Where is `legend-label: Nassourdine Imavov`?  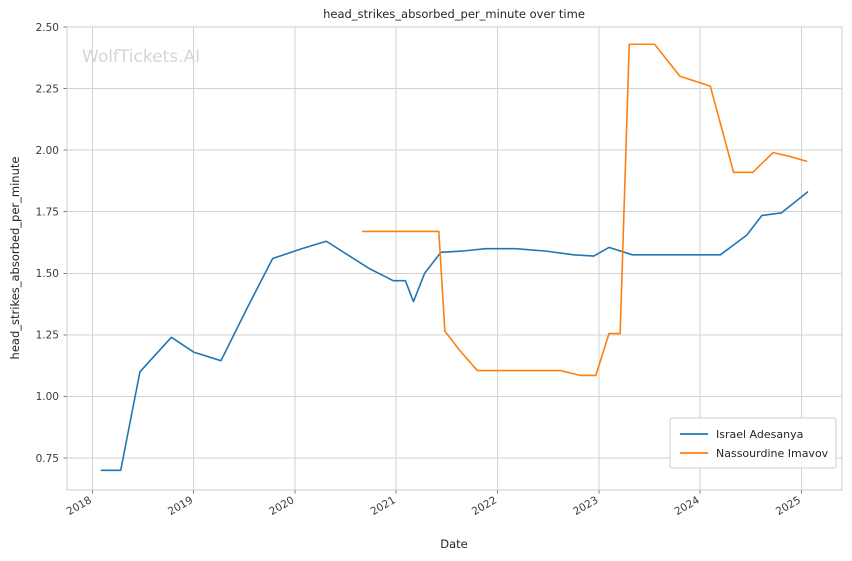 legend-label: Nassourdine Imavov is located at coordinates (772, 453).